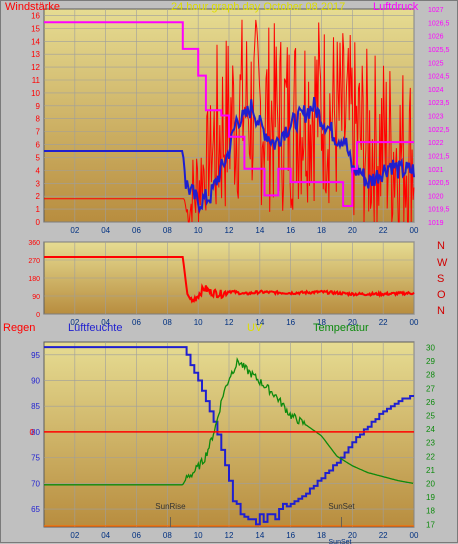 The image size is (458, 544). I want to click on y-right-tick-3-8: 25, so click(430, 415).